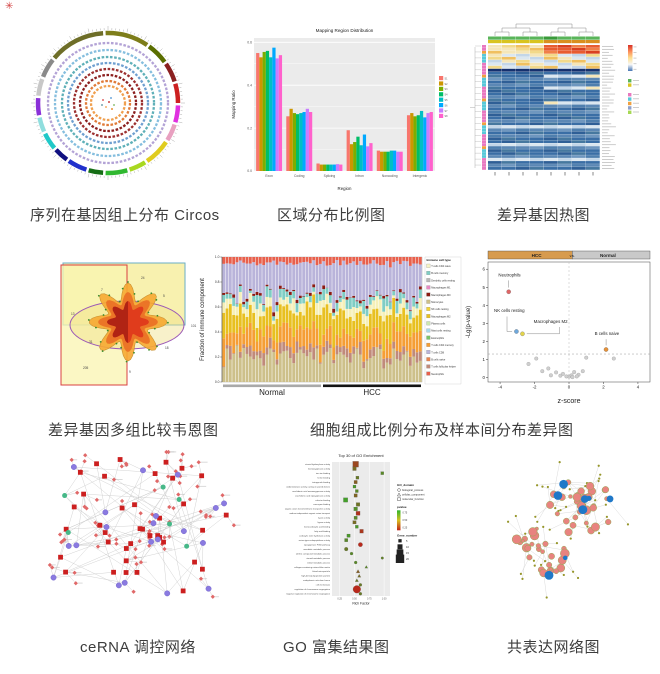 The height and width of the screenshot is (674, 660). I want to click on svg-text: biological_process, so click(413, 490).